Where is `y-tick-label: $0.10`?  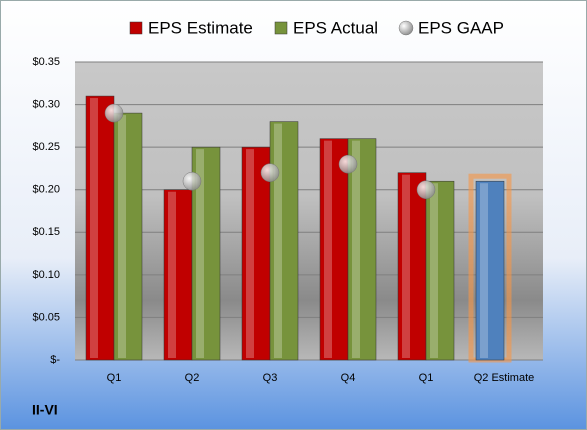 y-tick-label: $0.10 is located at coordinates (46, 275).